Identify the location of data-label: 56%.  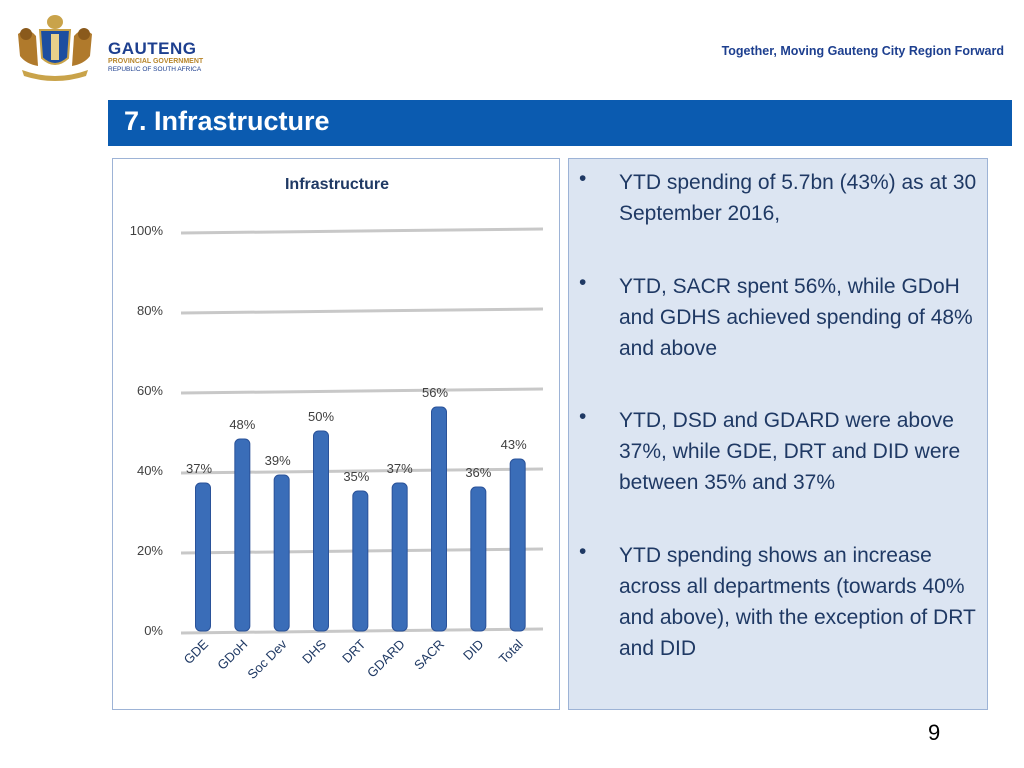
(435, 392).